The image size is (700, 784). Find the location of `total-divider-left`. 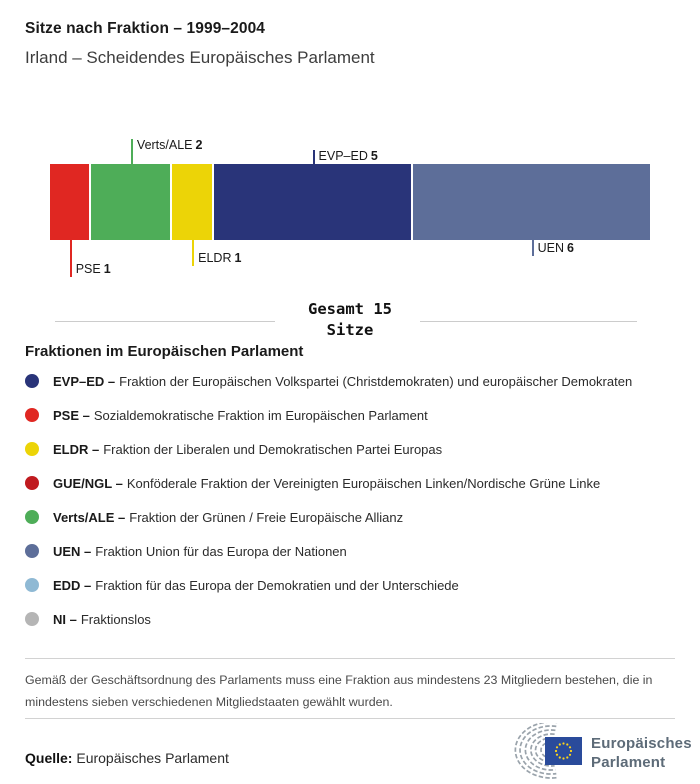

total-divider-left is located at coordinates (165, 321).